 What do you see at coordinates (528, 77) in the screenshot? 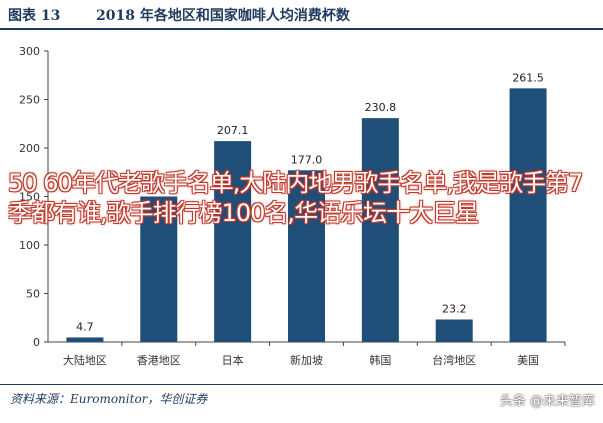
I see `data-label: 261.5` at bounding box center [528, 77].